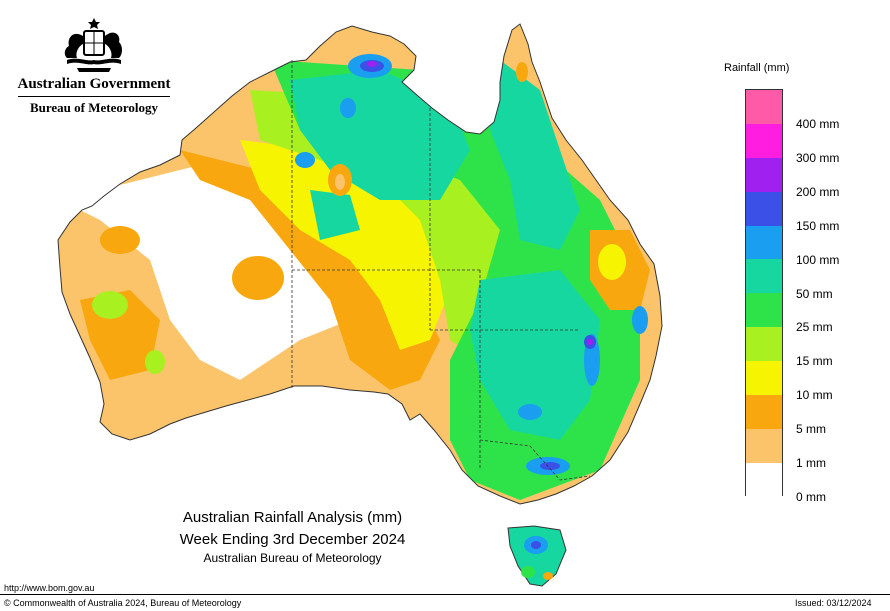 Image resolution: width=890 pixels, height=611 pixels. What do you see at coordinates (833, 603) in the screenshot?
I see `issued-date: Issued: 03/12/2024` at bounding box center [833, 603].